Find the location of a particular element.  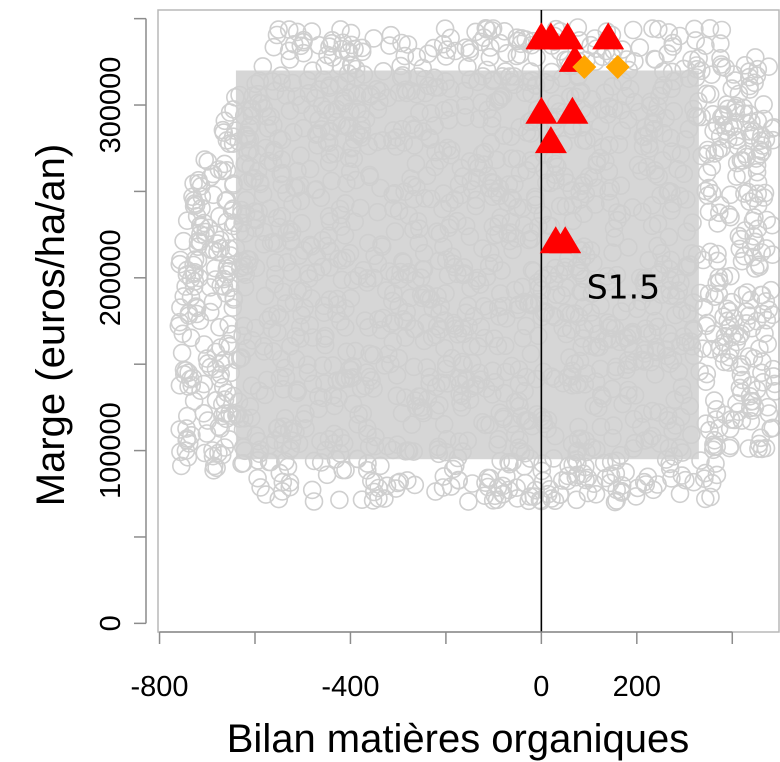

y-tick-label: 300000 is located at coordinates (111, 105).